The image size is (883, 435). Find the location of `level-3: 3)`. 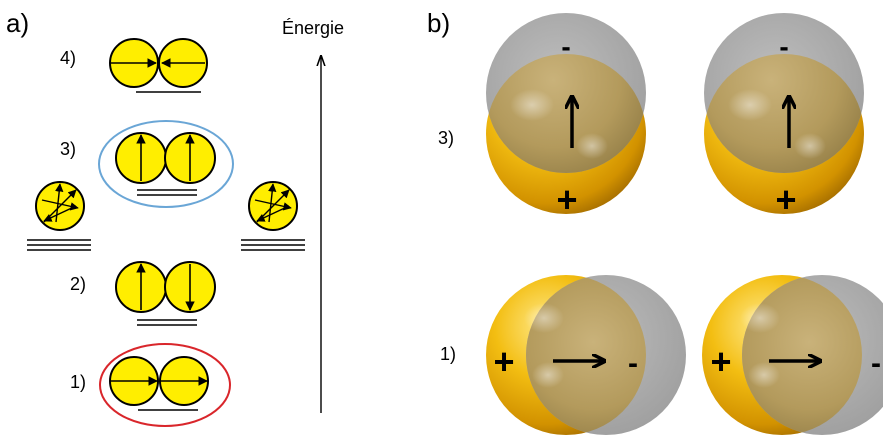

level-3: 3) is located at coordinates (147, 164).